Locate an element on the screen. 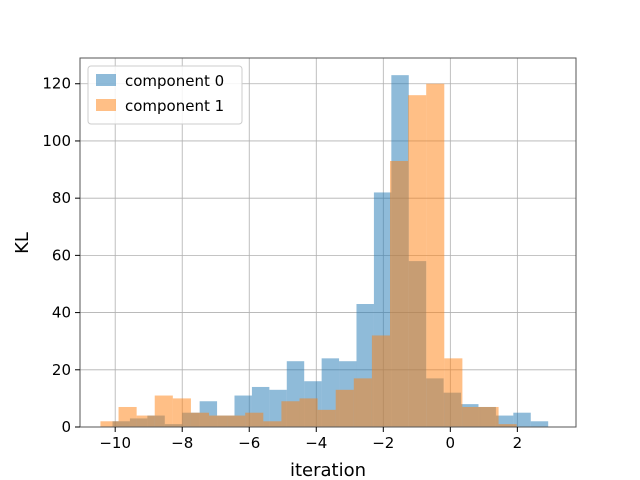 This screenshot has height=480, width=640. y-tick-label: 120 is located at coordinates (56, 84).